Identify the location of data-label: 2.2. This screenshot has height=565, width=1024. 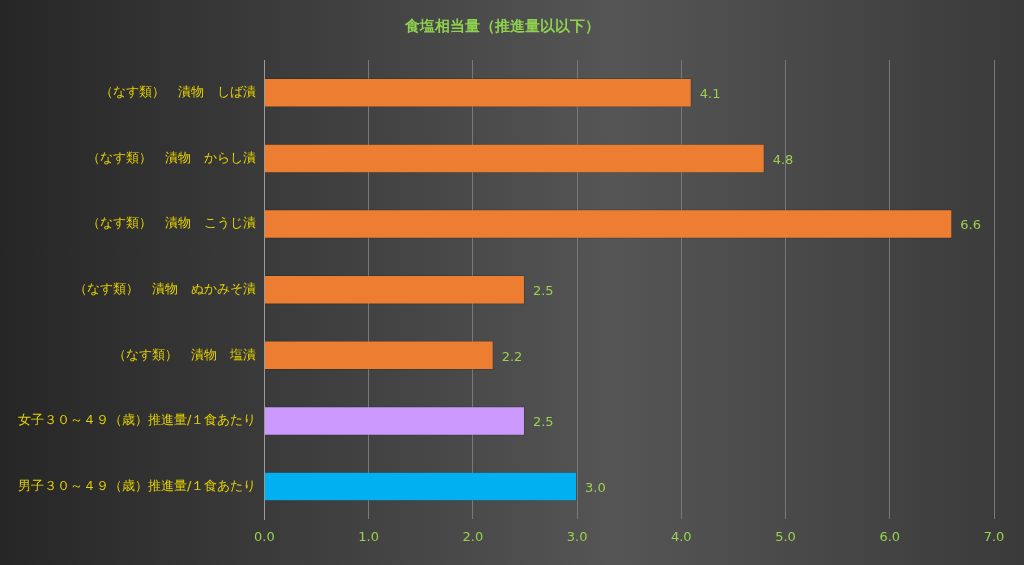
(512, 356).